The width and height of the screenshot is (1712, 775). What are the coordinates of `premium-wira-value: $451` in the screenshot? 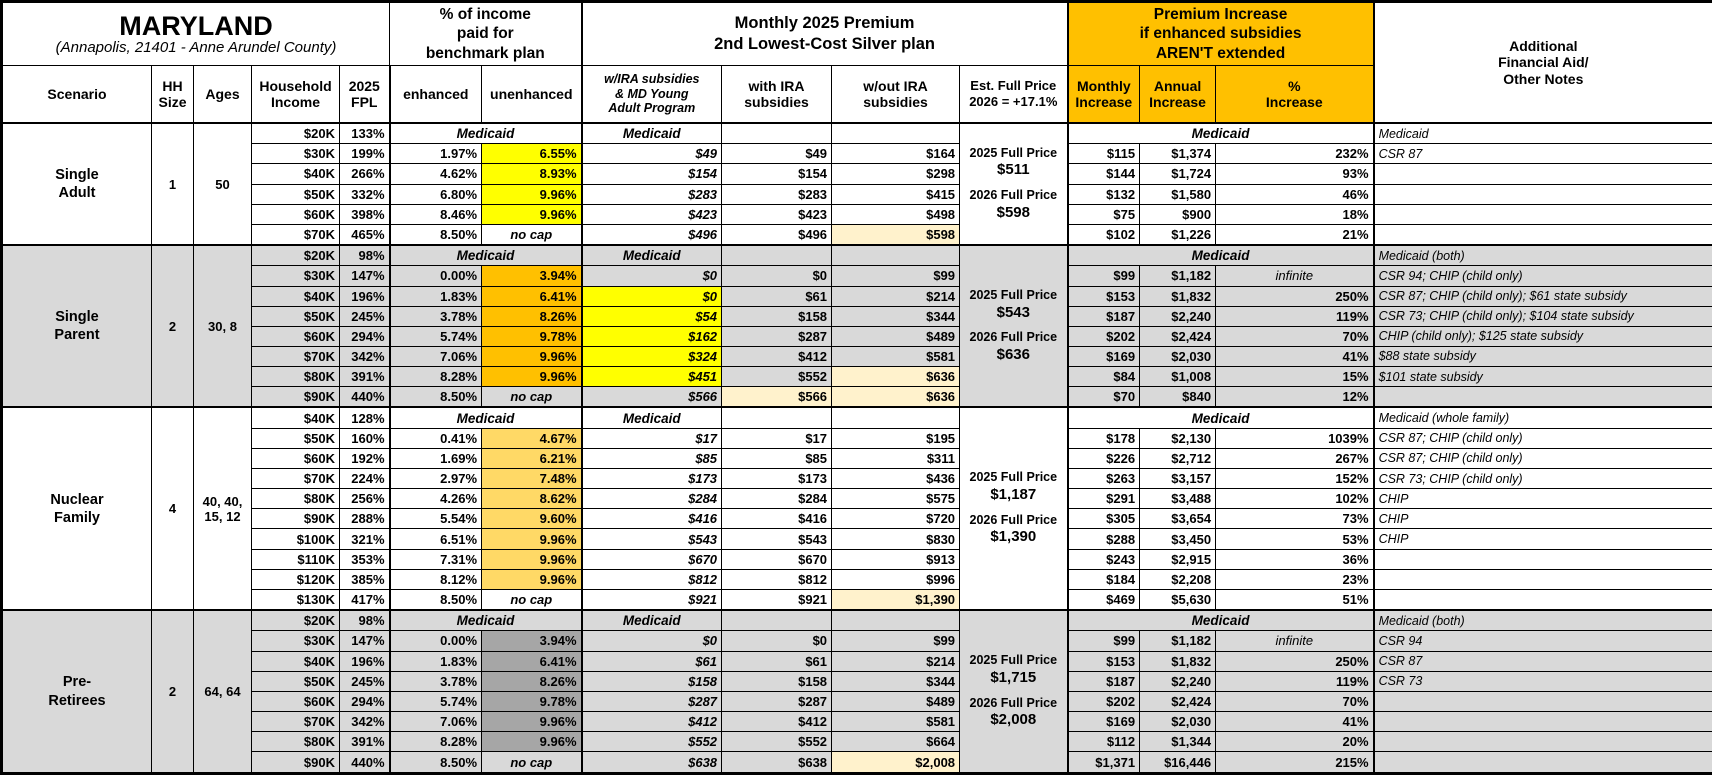 It's located at (652, 377).